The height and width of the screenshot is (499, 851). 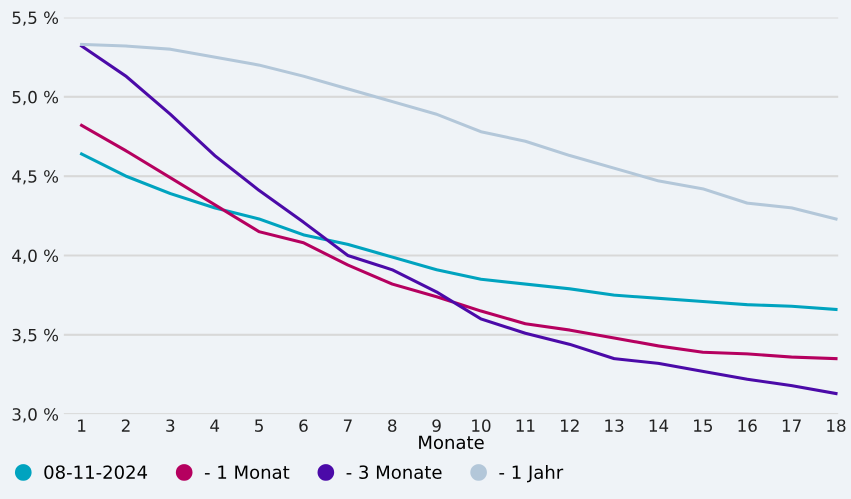 What do you see at coordinates (259, 426) in the screenshot?
I see `x-tick-label: 5` at bounding box center [259, 426].